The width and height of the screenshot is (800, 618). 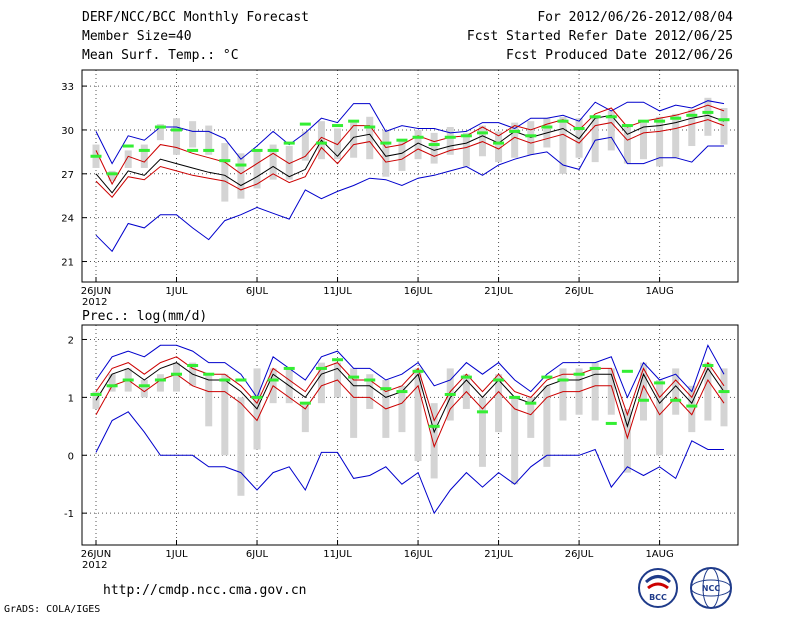 I want to click on ncc-logo-text: NCC, so click(x=711, y=588).